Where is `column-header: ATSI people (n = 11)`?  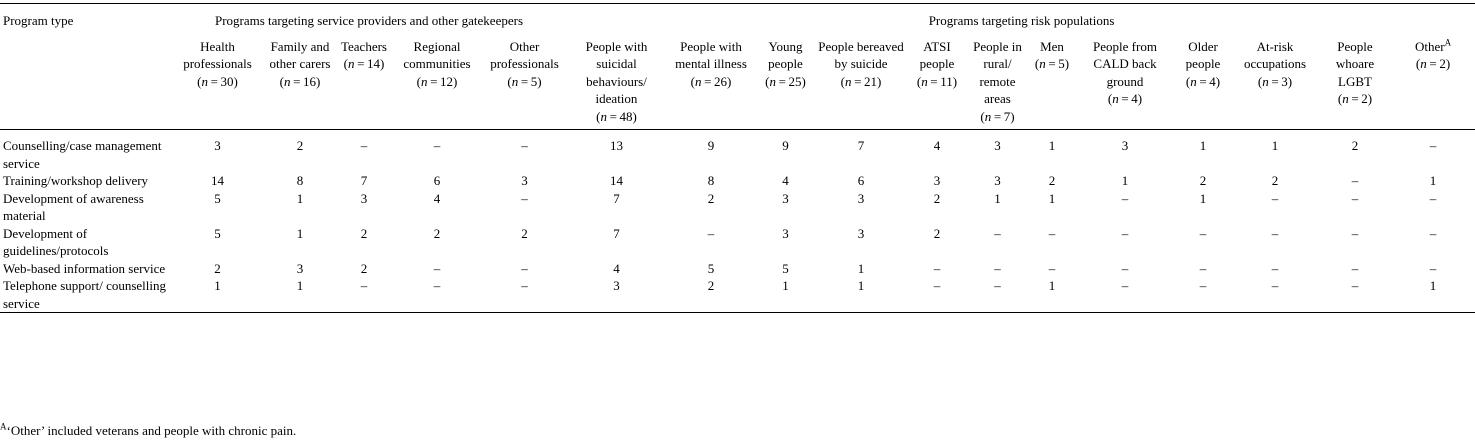 column-header: ATSI people (n = 11) is located at coordinates (937, 80).